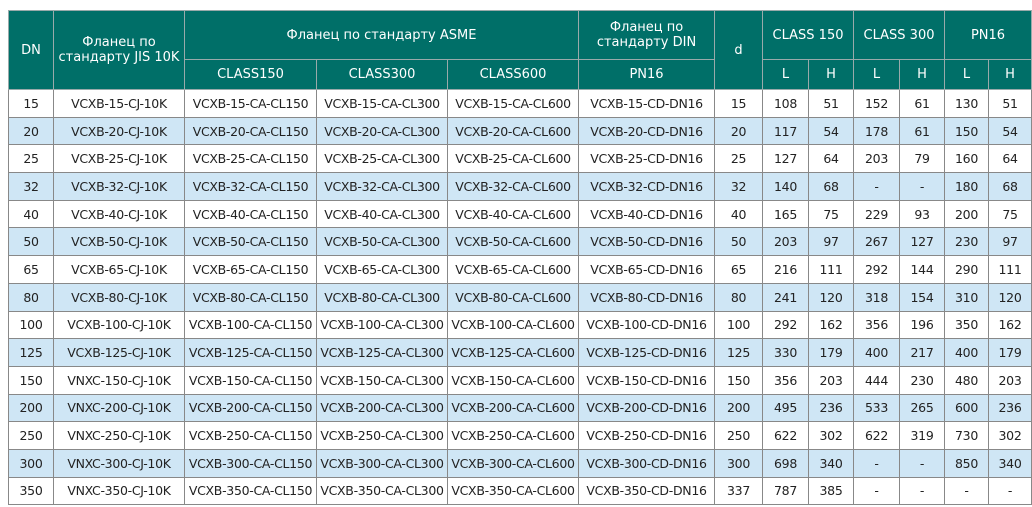 Image resolution: width=1032 pixels, height=507 pixels. What do you see at coordinates (513, 380) in the screenshot?
I see `cell-asme-cl600: VCXB-150-CA-CL600` at bounding box center [513, 380].